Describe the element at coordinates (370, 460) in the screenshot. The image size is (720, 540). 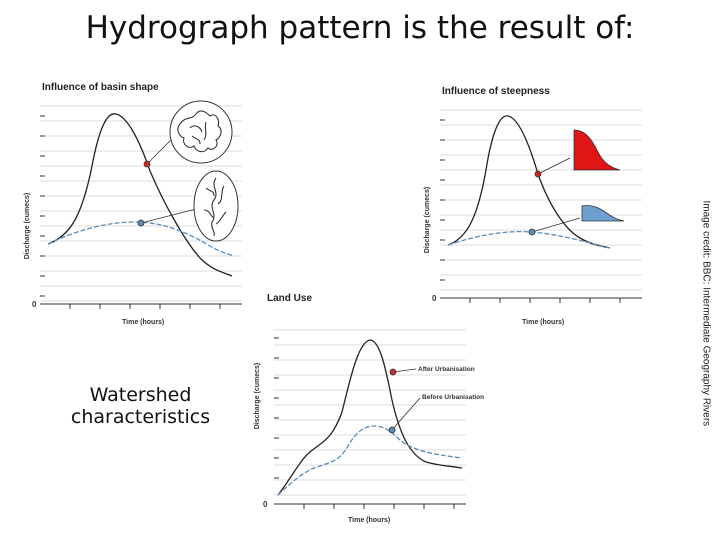
I see `land-use-before-curve` at that location.